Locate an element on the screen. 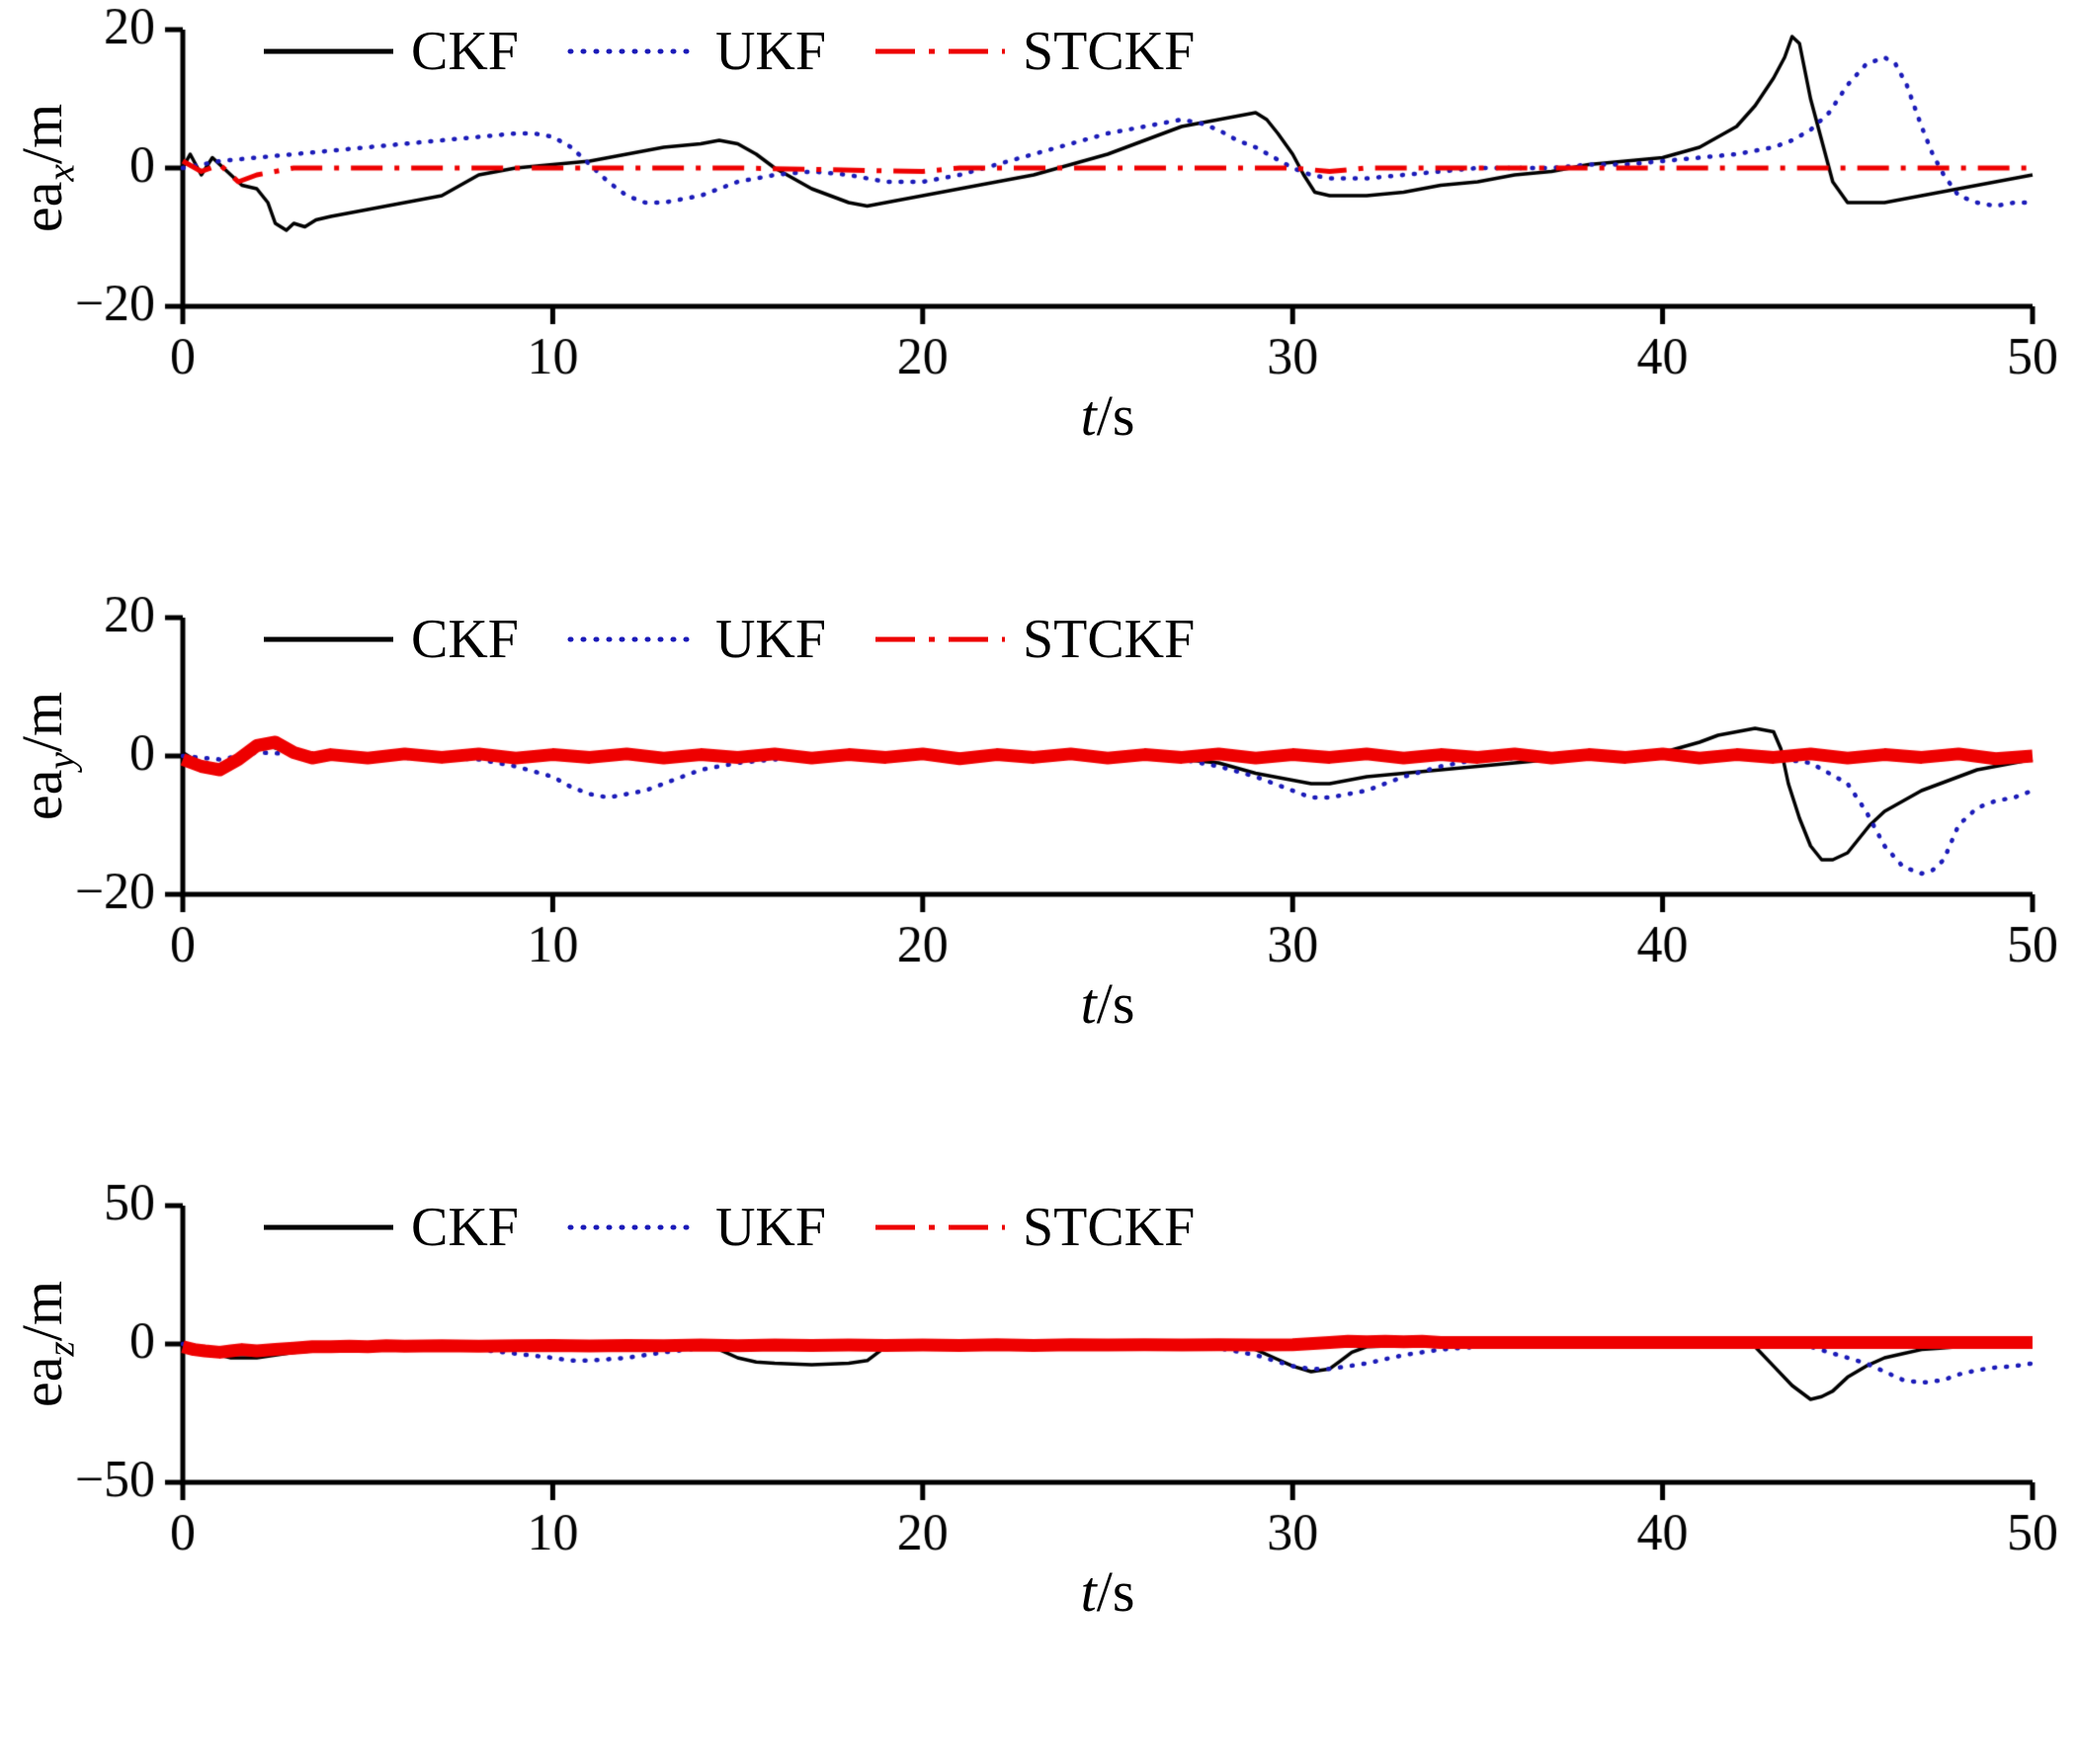 This screenshot has width=2077, height=1764. y-axis-label-eax: eax/m is located at coordinates (46, 168).